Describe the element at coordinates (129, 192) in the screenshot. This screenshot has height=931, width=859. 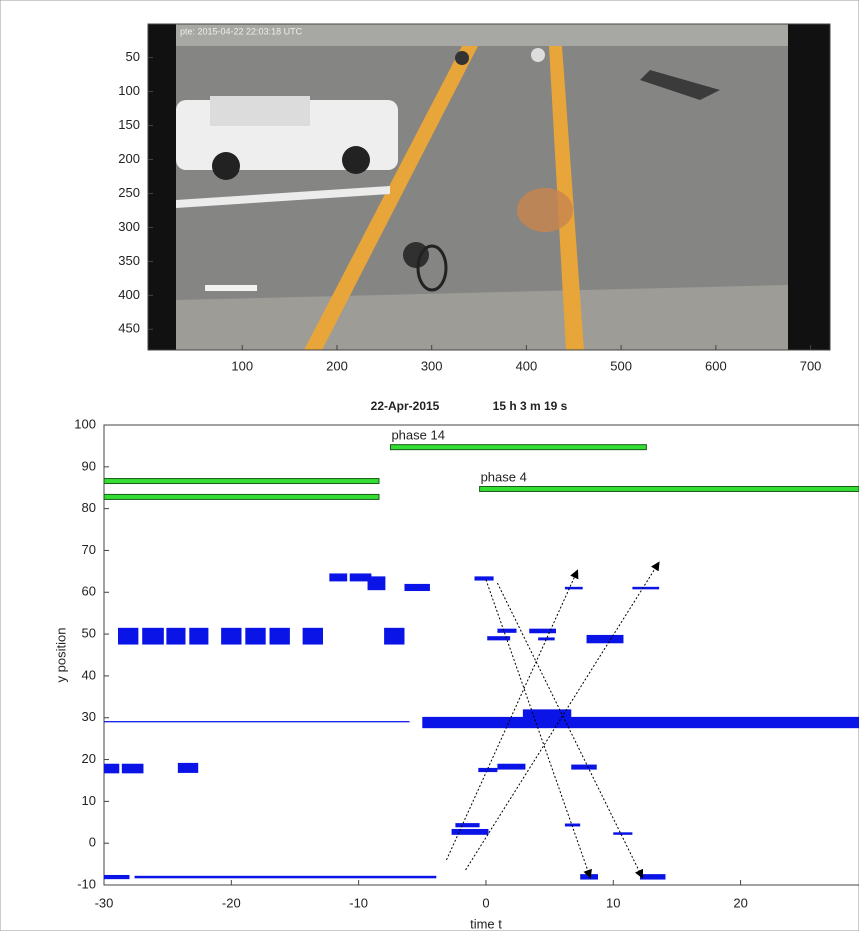
I see `y-tick-label: 250` at that location.